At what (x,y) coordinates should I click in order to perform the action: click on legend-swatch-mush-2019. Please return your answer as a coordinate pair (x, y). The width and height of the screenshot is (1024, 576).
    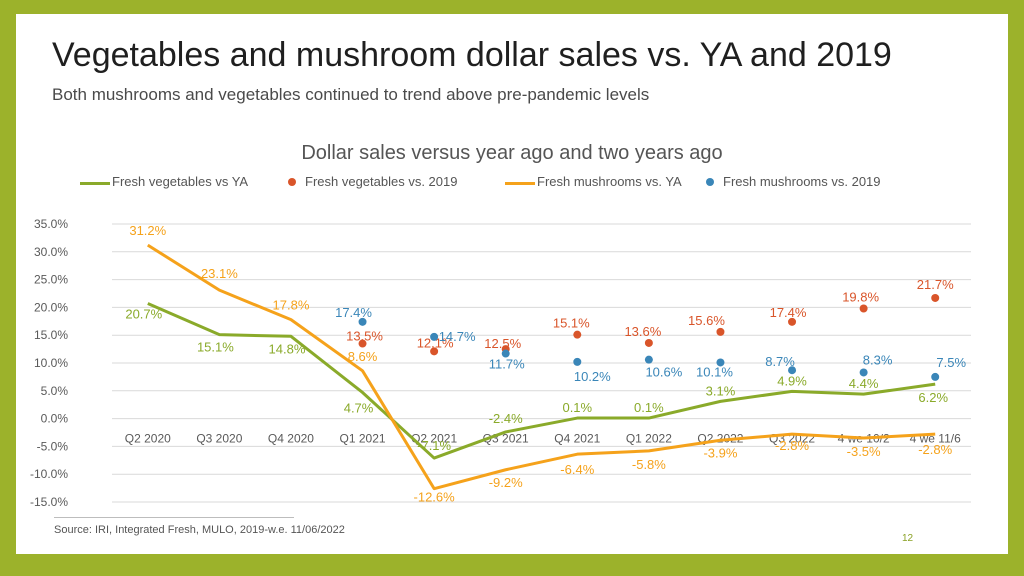
    Looking at the image, I should click on (710, 182).